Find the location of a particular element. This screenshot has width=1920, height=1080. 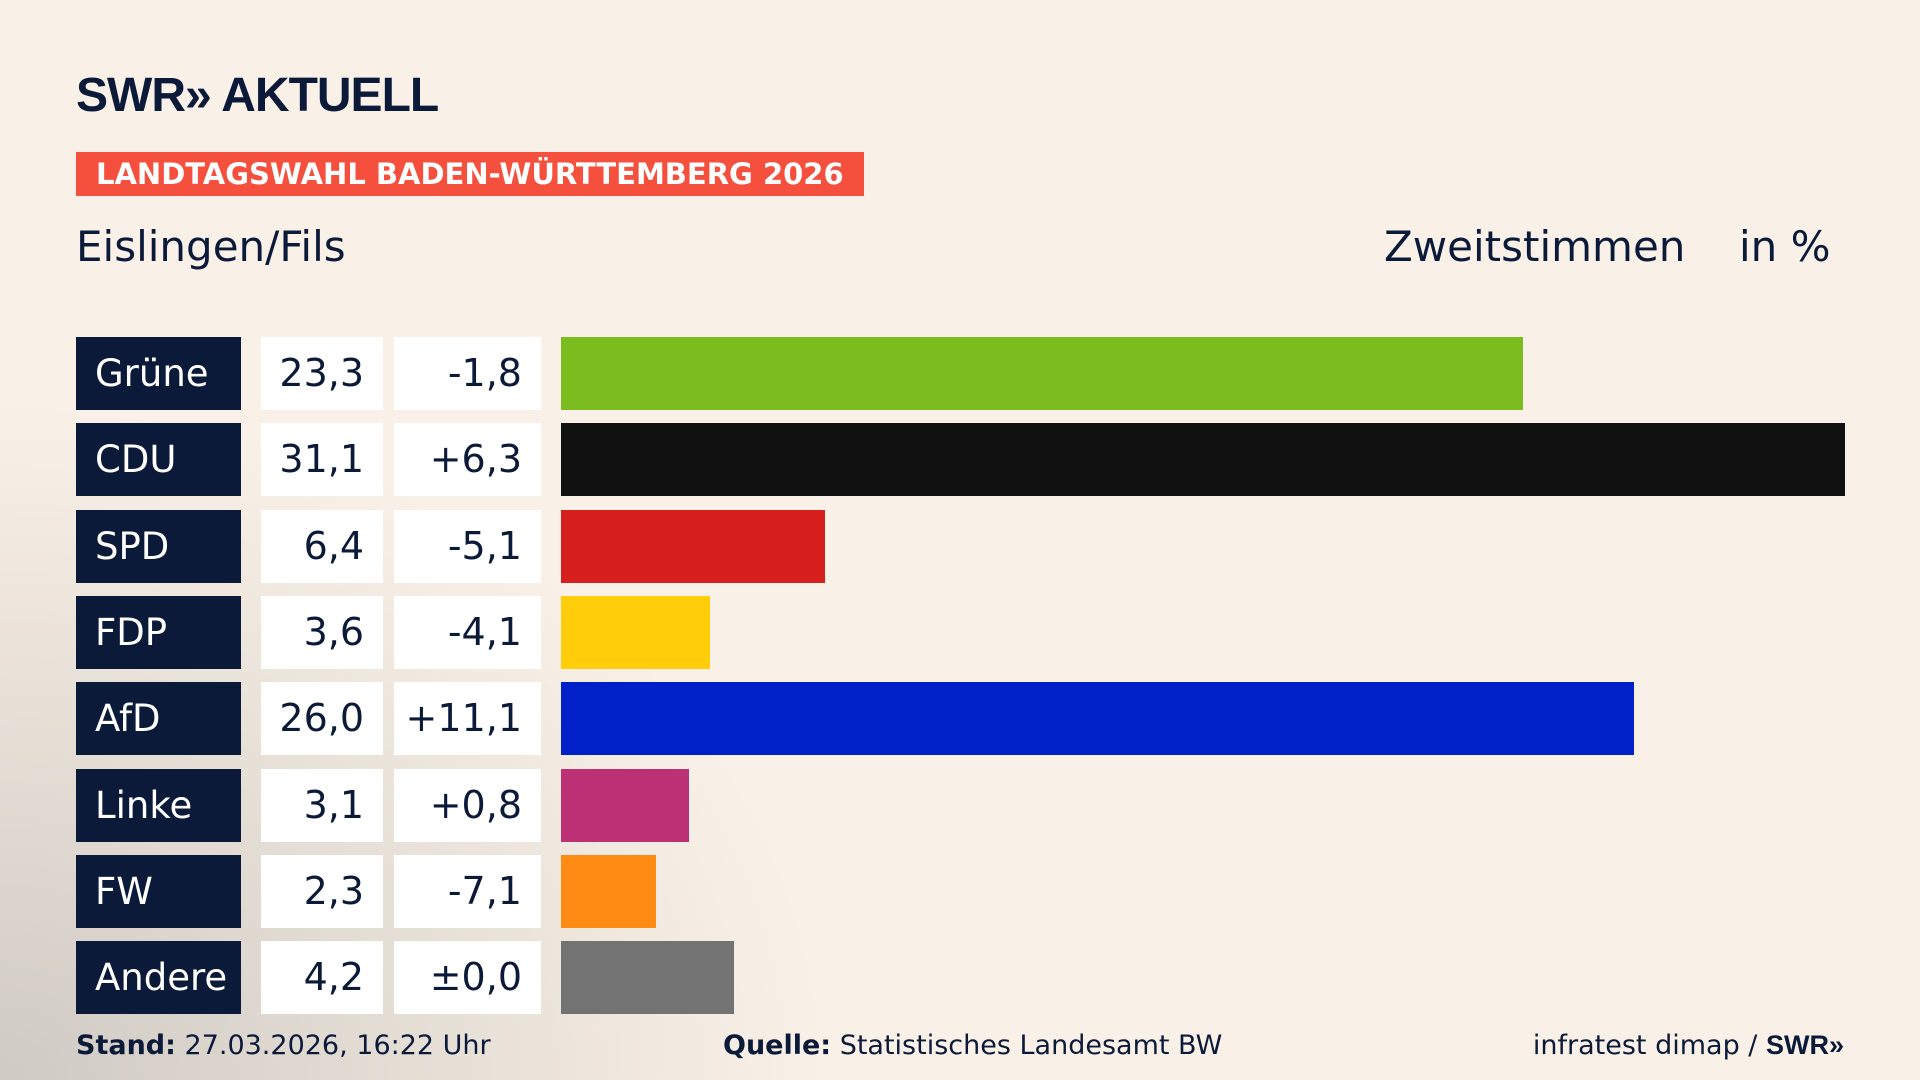

party-row: SPD 6,4 -5,1 is located at coordinates (960, 546).